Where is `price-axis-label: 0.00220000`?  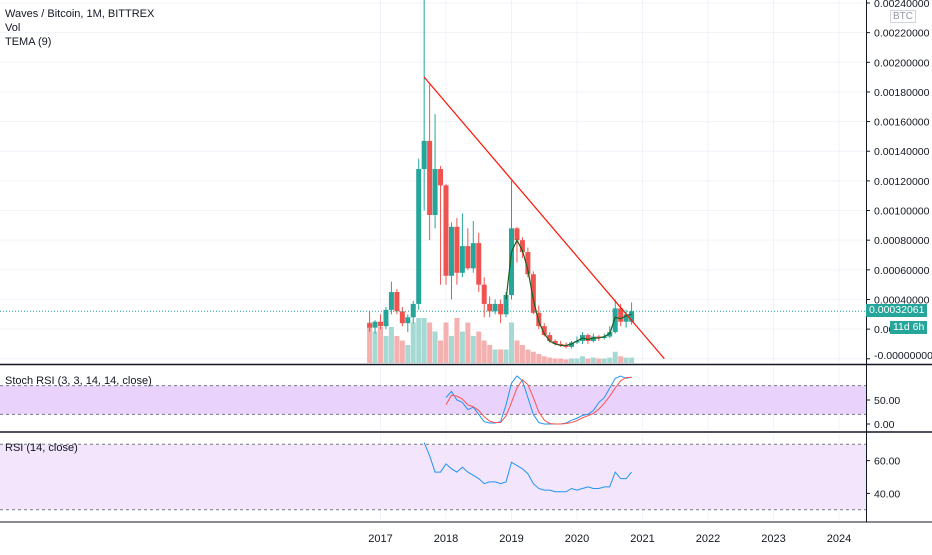 price-axis-label: 0.00220000 is located at coordinates (902, 34).